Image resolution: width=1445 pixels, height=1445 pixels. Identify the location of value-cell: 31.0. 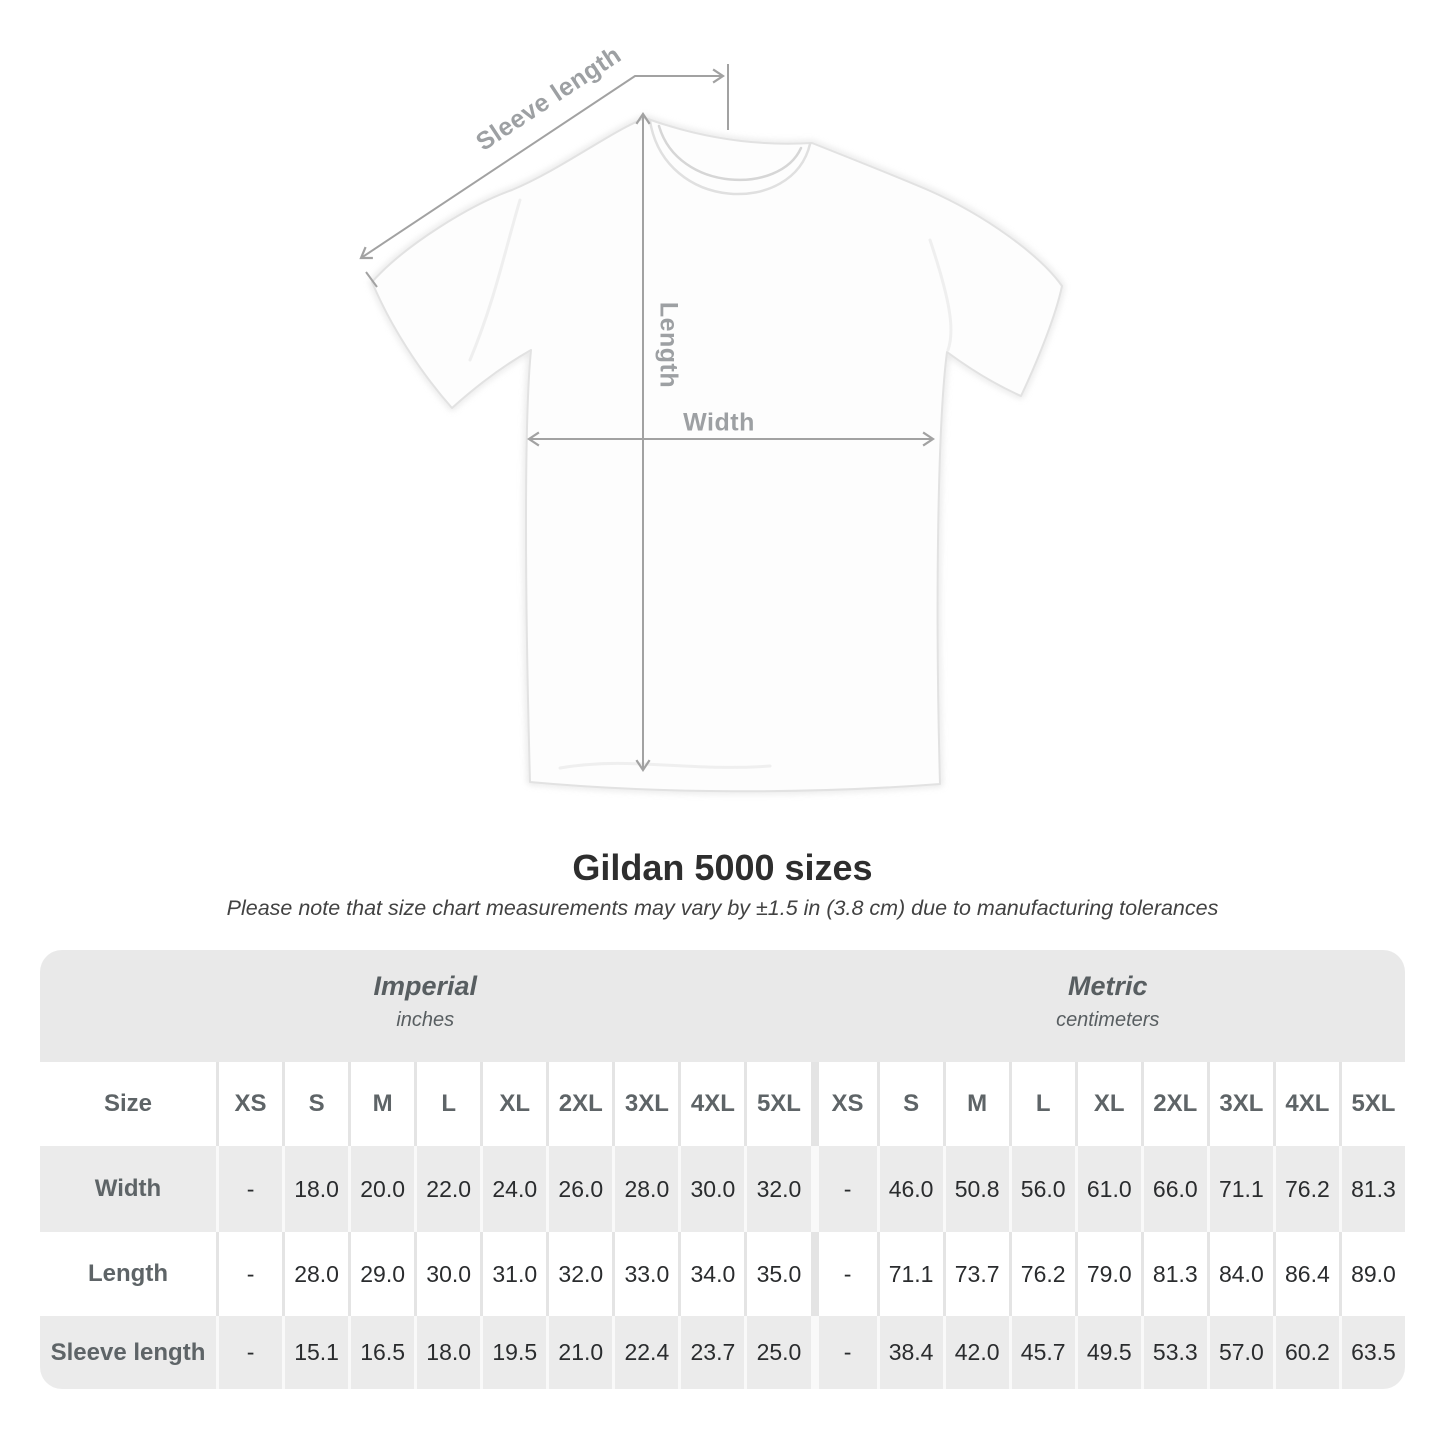
(513, 1274).